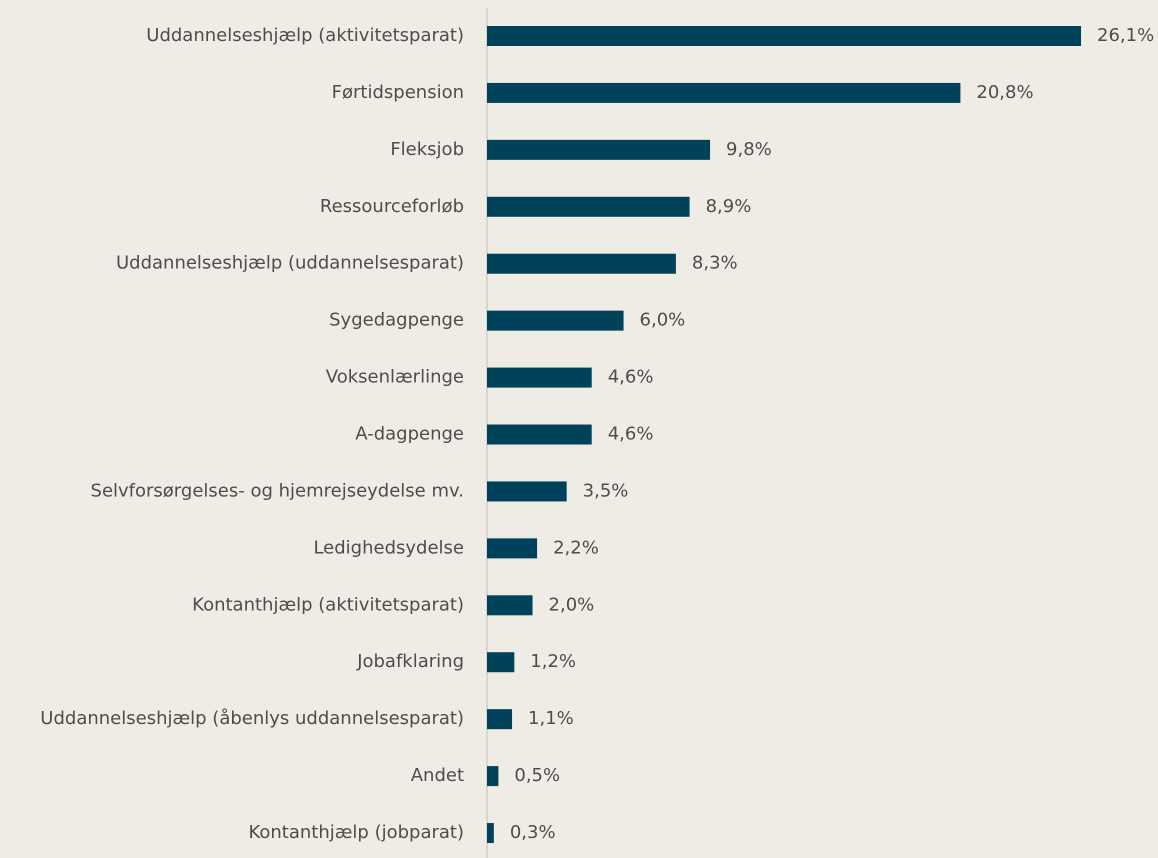 The width and height of the screenshot is (1158, 858). I want to click on category-label: Selvforsørgelses- og hjemrejseydelse mv., so click(277, 490).